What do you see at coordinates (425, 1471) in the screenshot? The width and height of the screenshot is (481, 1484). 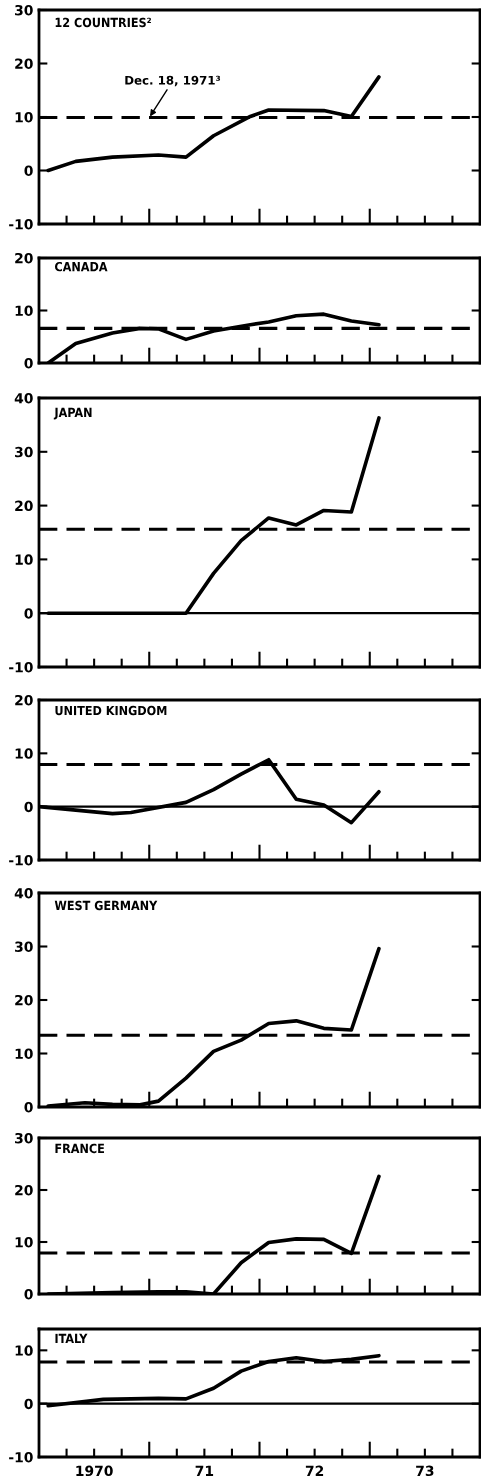 I see `x-tick-label: 73` at bounding box center [425, 1471].